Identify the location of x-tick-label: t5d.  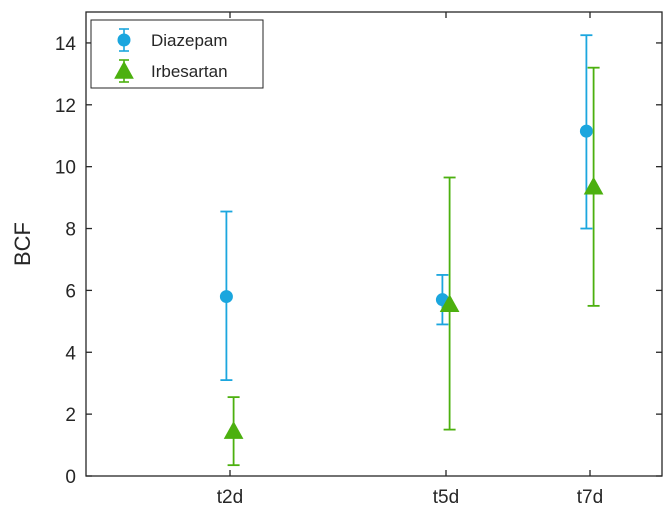
(446, 497).